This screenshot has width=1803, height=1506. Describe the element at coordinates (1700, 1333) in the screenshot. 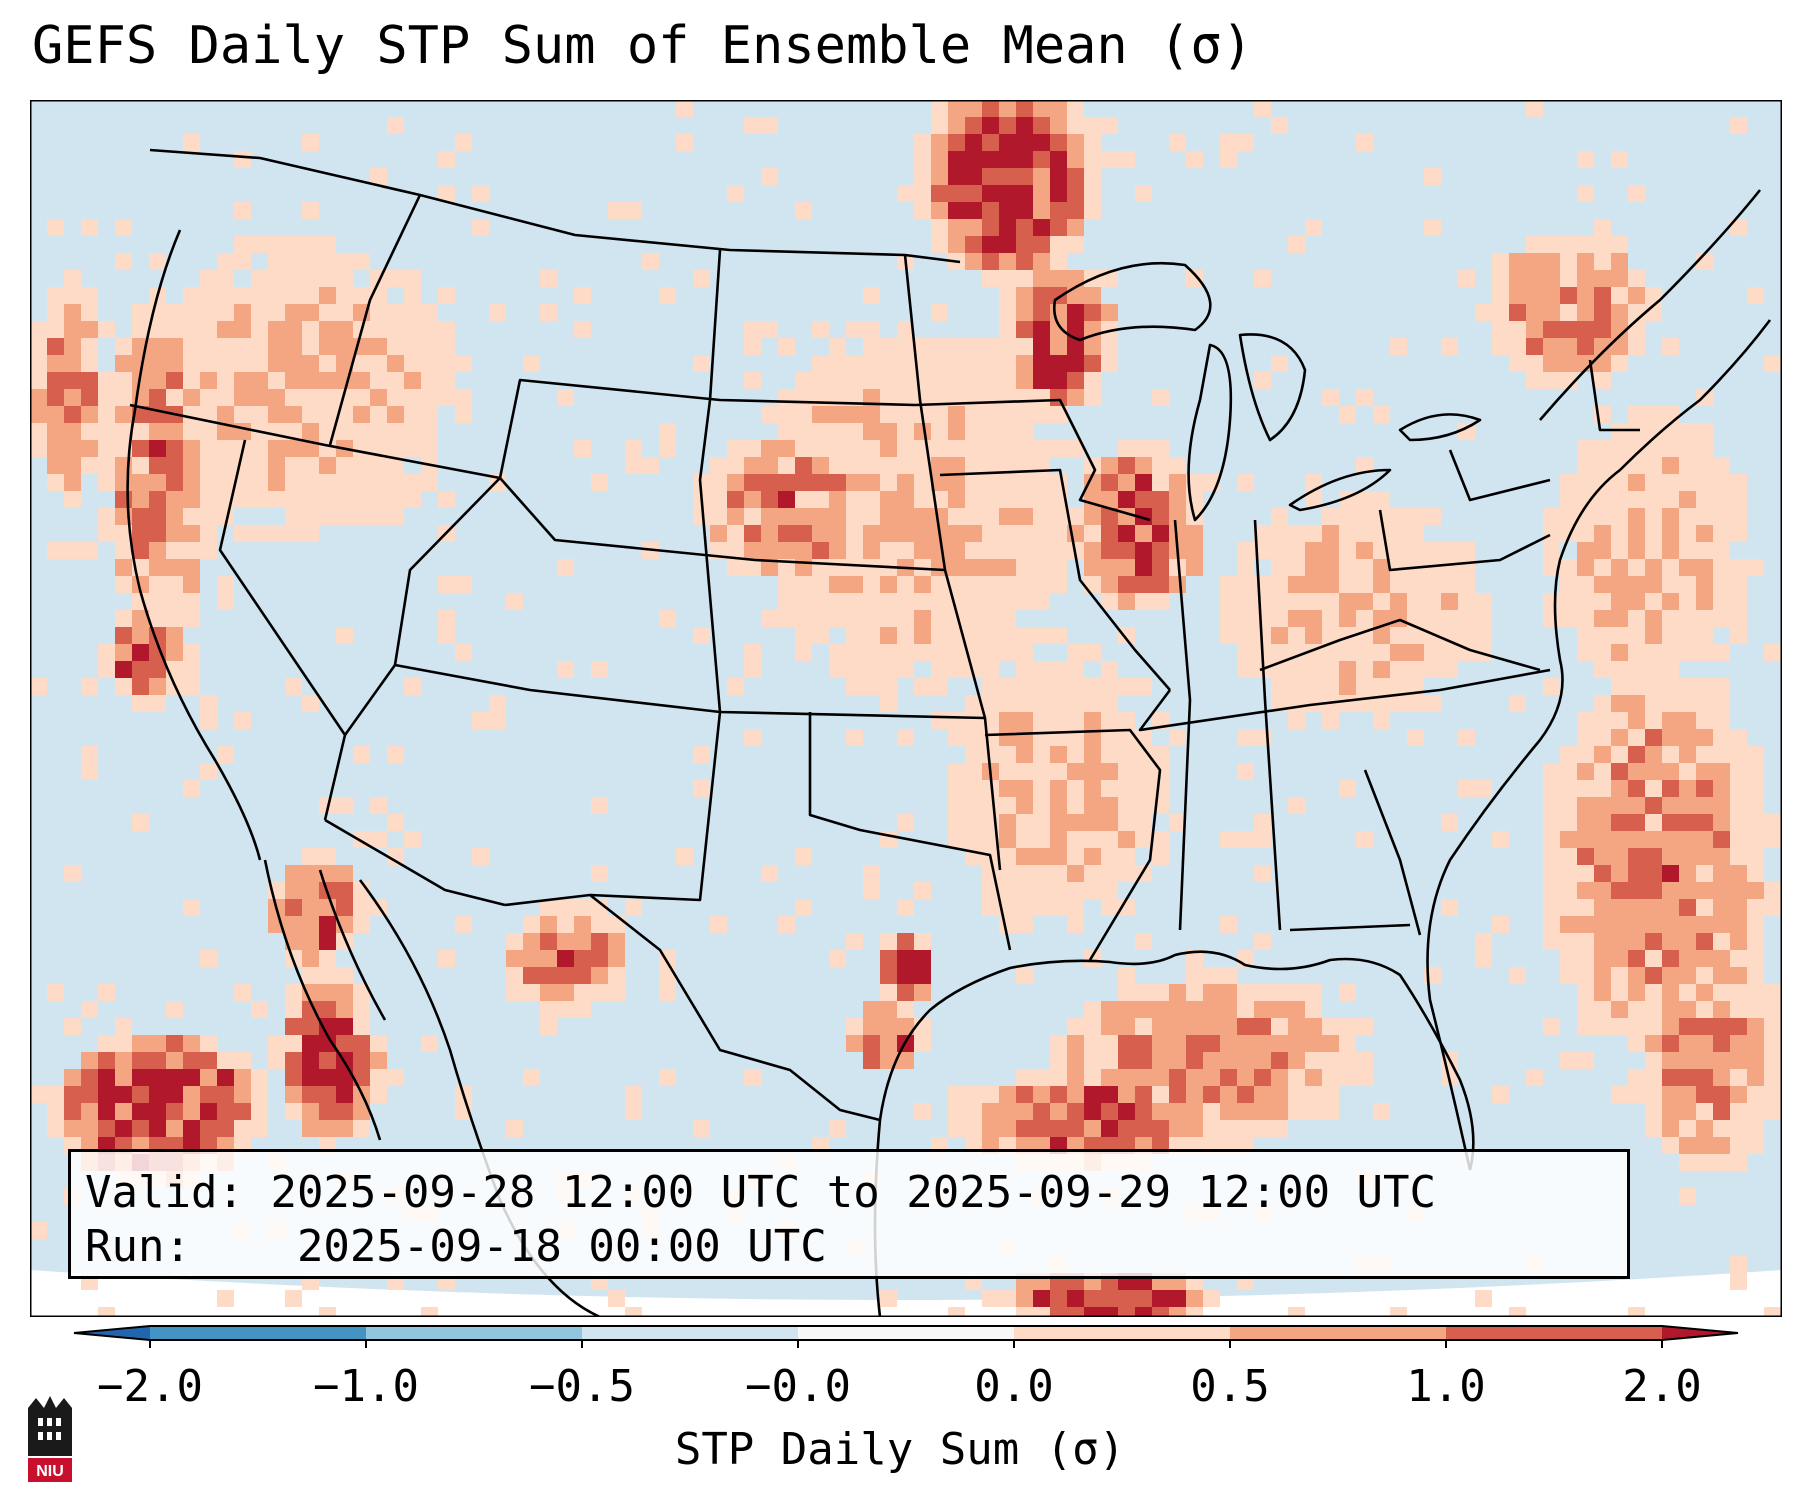

I see `colorbar-extend-high` at that location.